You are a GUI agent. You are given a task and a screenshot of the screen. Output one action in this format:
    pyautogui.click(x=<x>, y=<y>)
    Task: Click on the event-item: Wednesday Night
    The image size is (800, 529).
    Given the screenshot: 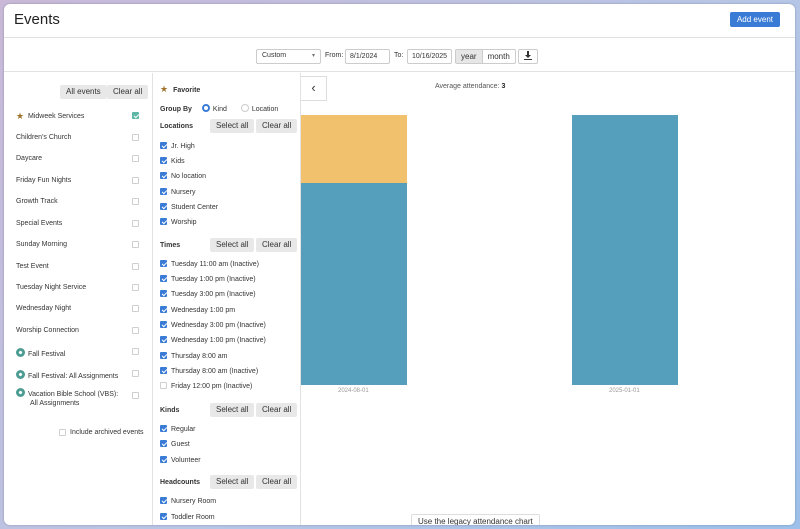 What is the action you would take?
    pyautogui.click(x=44, y=308)
    